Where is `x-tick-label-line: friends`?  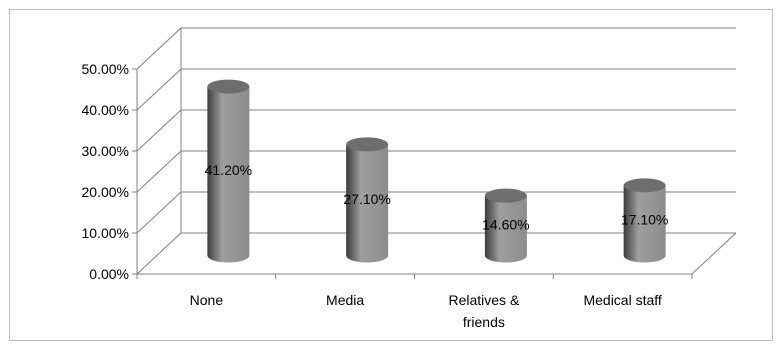
x-tick-label-line: friends is located at coordinates (484, 322).